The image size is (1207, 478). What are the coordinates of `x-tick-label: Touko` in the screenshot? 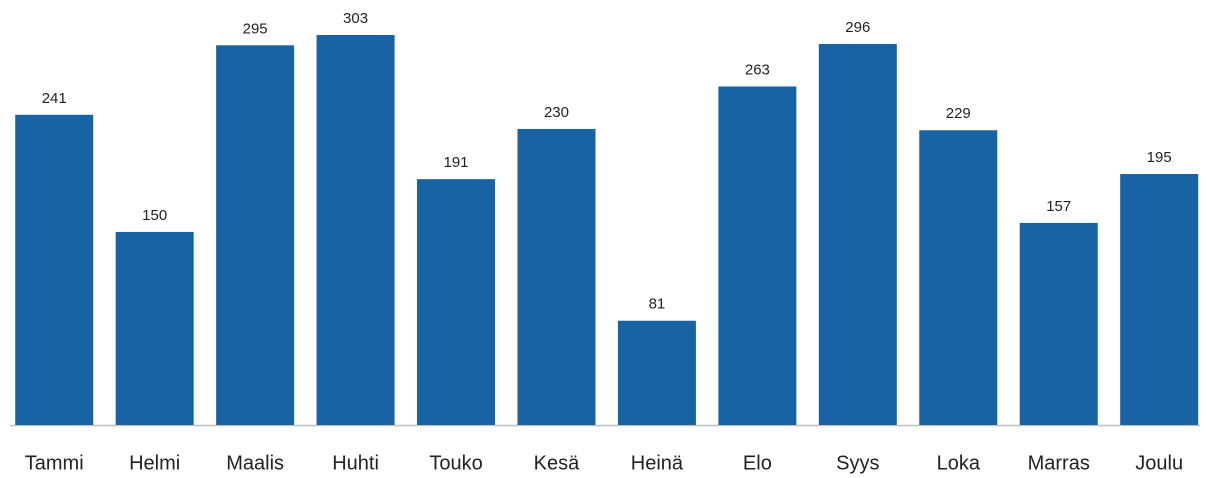 It's located at (455, 463).